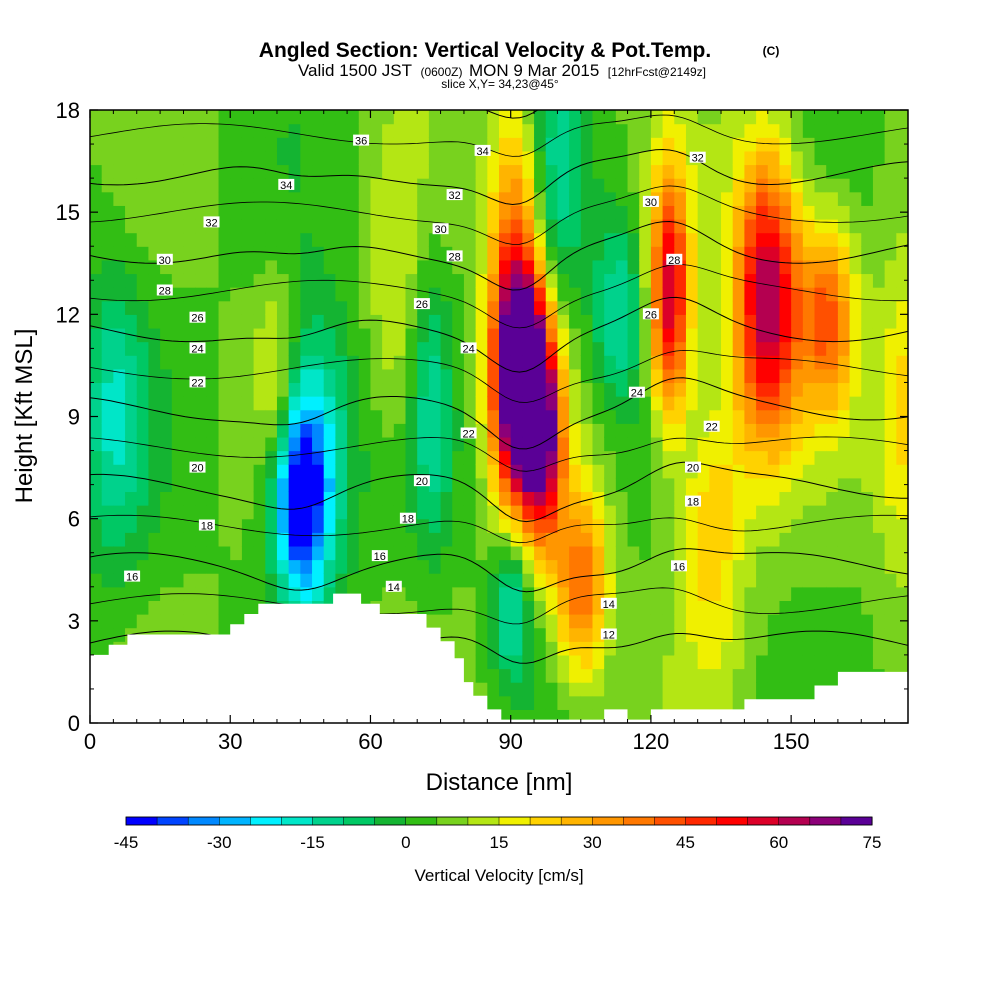 The height and width of the screenshot is (1000, 1000). Describe the element at coordinates (498, 875) in the screenshot. I see `colorbar-label: Vertical Velocity [cm/s]` at that location.